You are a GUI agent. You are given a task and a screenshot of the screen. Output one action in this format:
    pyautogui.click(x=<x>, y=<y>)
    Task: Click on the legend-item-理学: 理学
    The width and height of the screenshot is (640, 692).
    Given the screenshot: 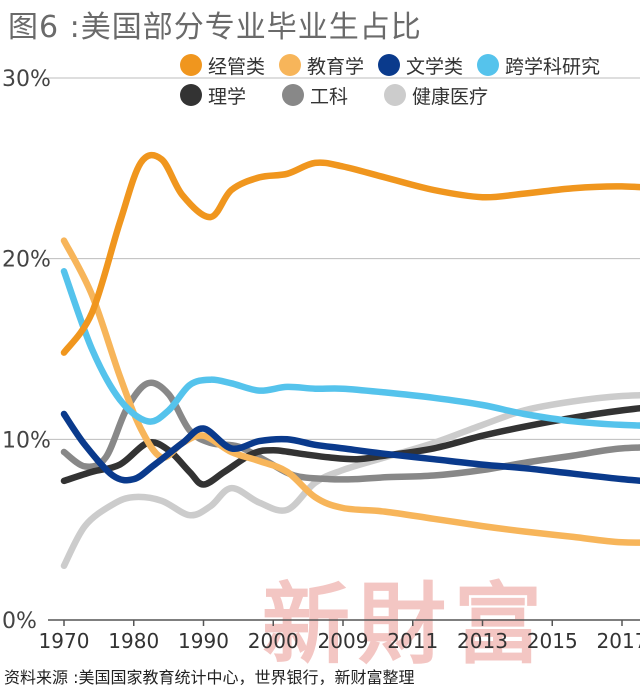 What is the action you would take?
    pyautogui.click(x=213, y=95)
    